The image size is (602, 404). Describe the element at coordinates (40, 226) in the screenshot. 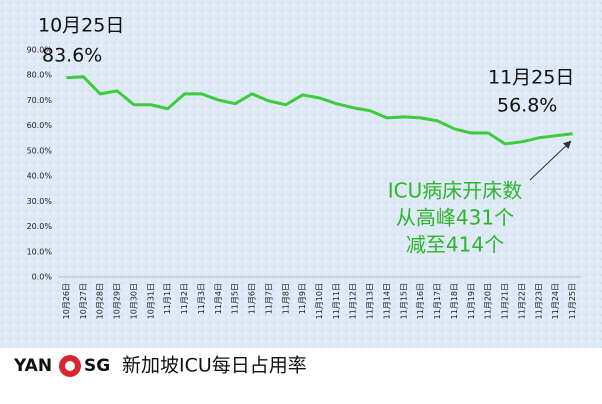

I see `y-tick-label: 20.0%` at that location.